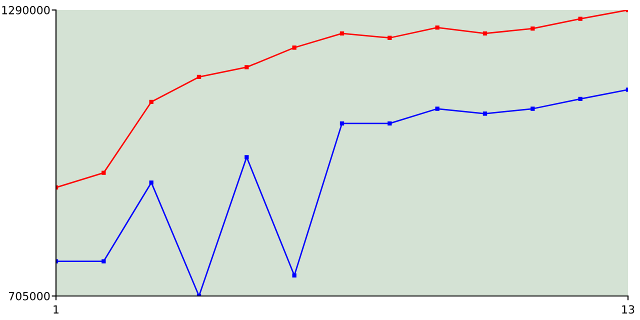 This screenshot has width=640, height=320. I want to click on y-tick-label: 1290000, so click(26, 10).